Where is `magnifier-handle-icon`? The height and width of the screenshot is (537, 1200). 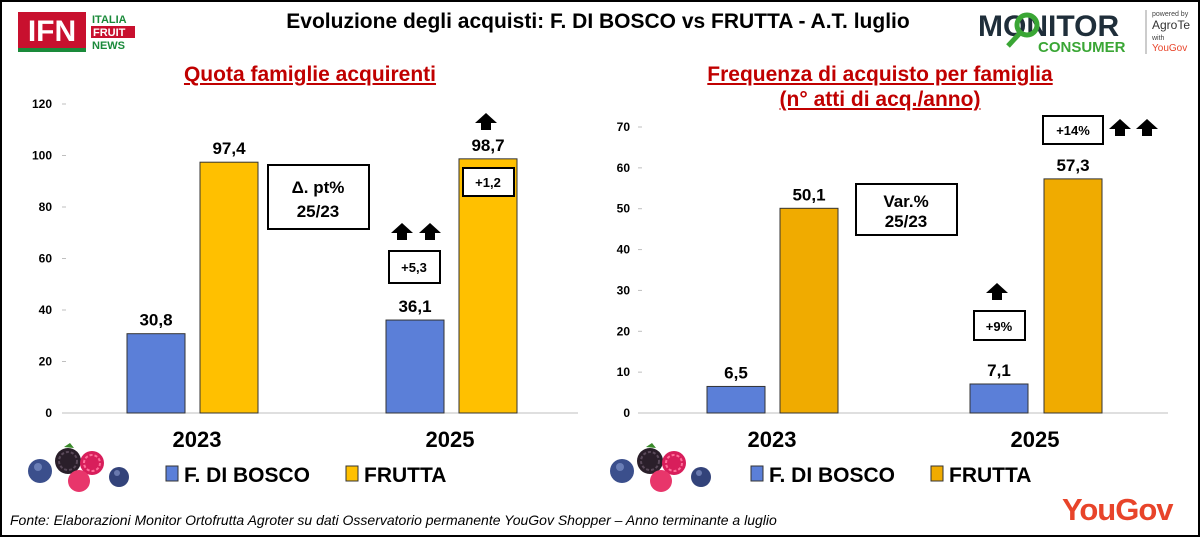
magnifier-handle-icon is located at coordinates (1014, 39).